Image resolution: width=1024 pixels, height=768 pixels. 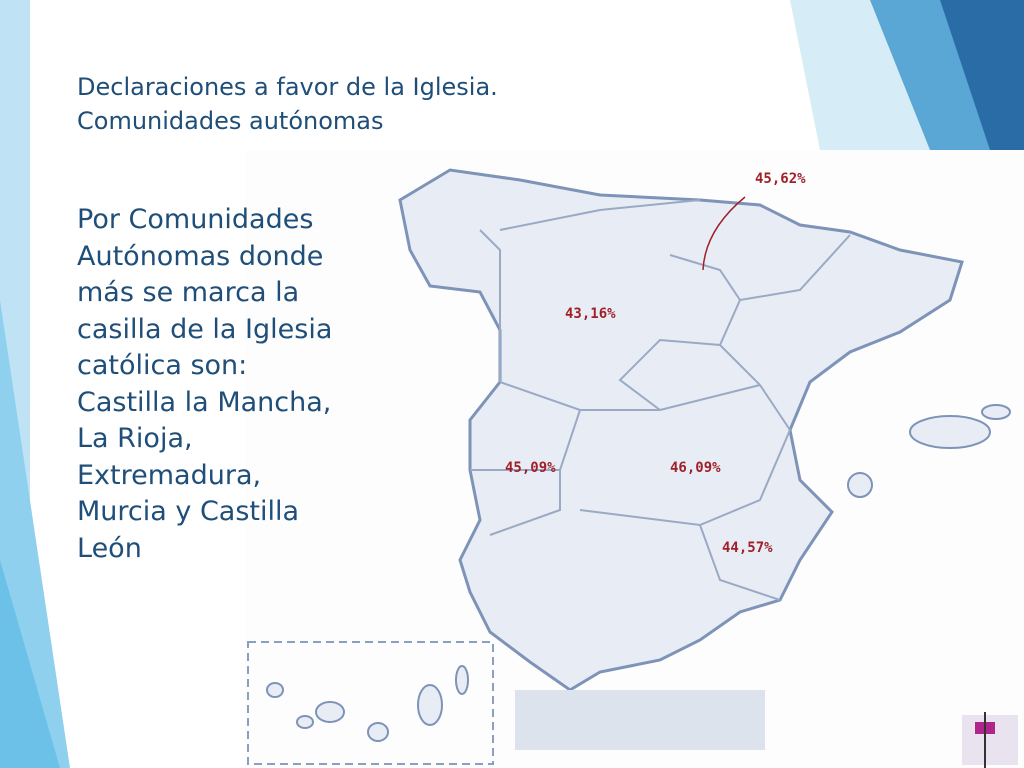 What do you see at coordinates (747, 548) in the screenshot?
I see `map-label: 44,57%` at bounding box center [747, 548].